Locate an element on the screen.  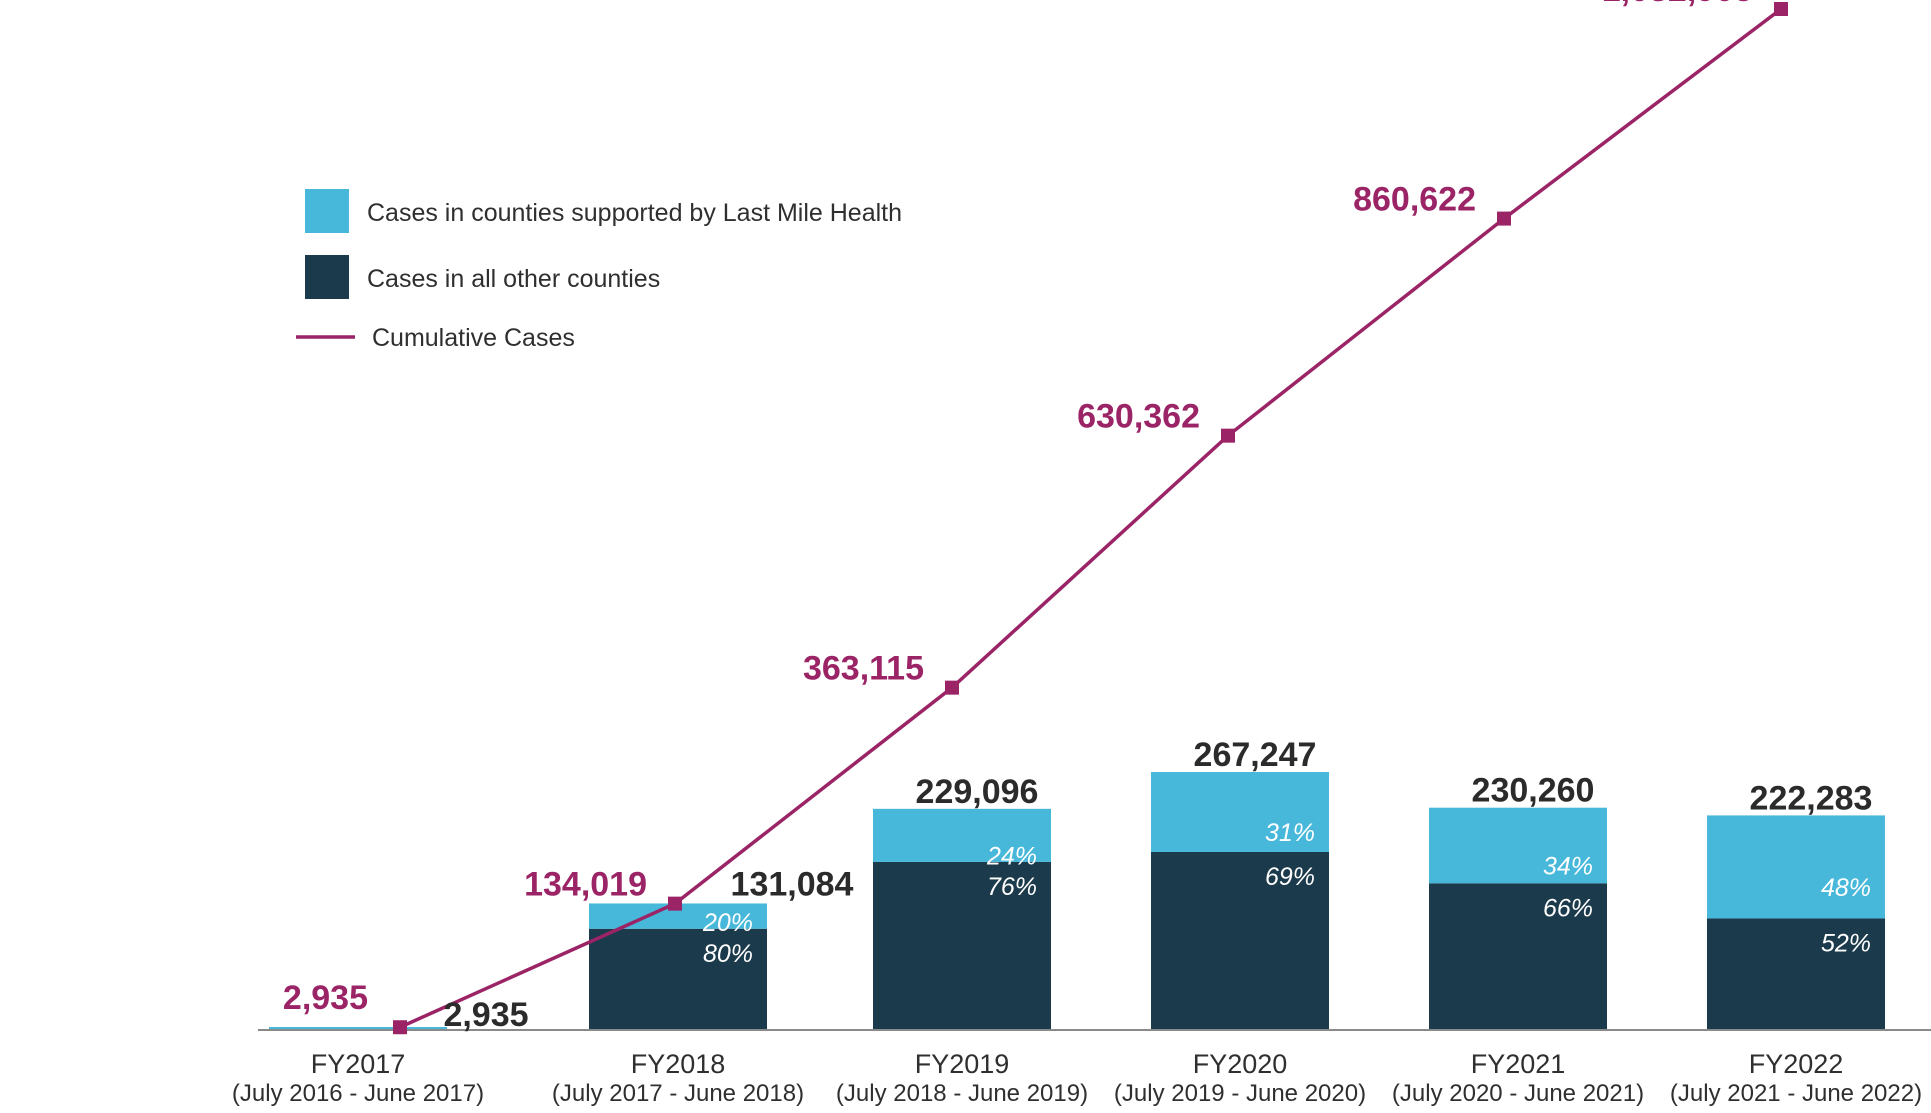
cumulative-label-fy2022: 1,082,905 is located at coordinates (1677, 4).